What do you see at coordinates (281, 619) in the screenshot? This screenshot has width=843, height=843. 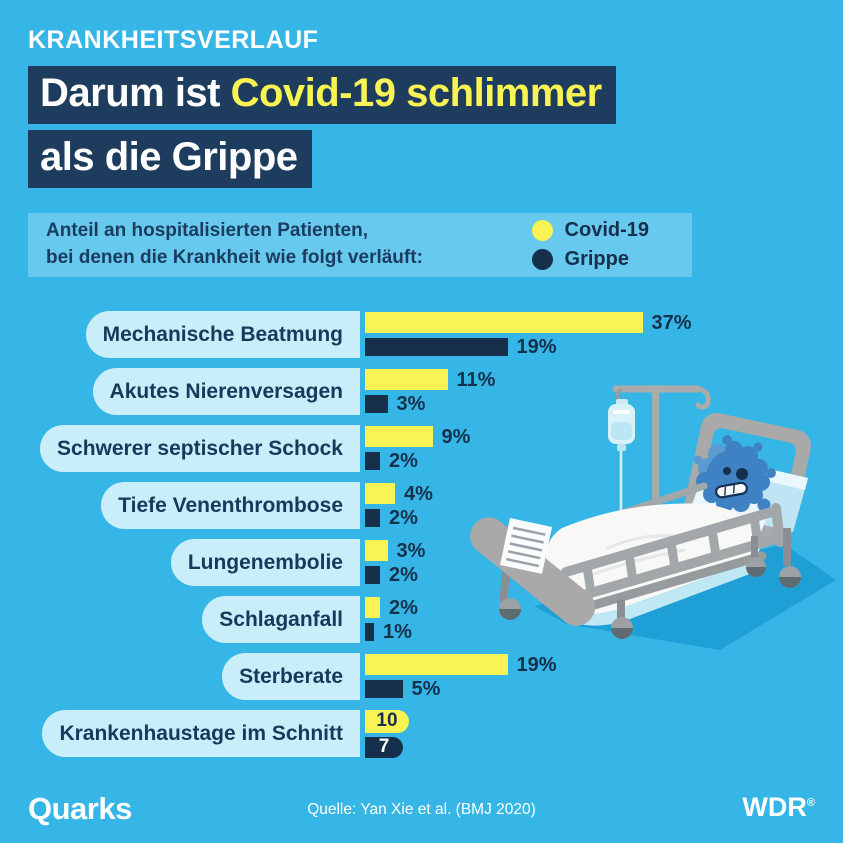 I see `category-label: Schlaganfall` at bounding box center [281, 619].